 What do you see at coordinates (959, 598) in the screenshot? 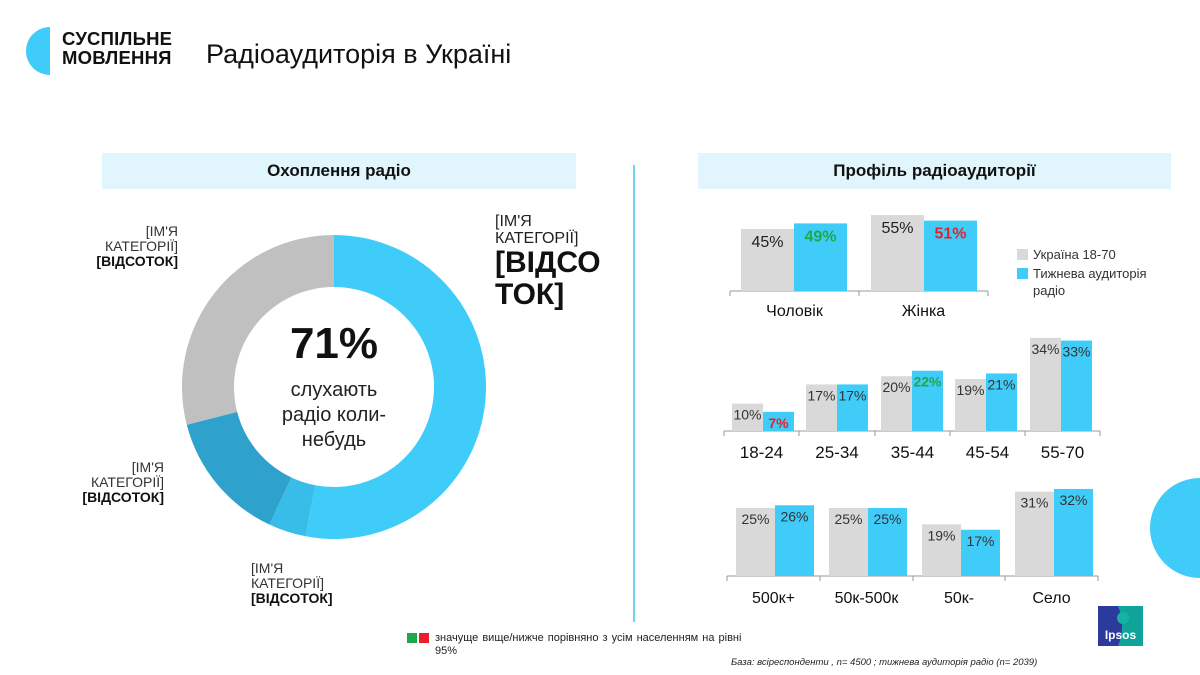
I see `category-label: 50к-` at bounding box center [959, 598].